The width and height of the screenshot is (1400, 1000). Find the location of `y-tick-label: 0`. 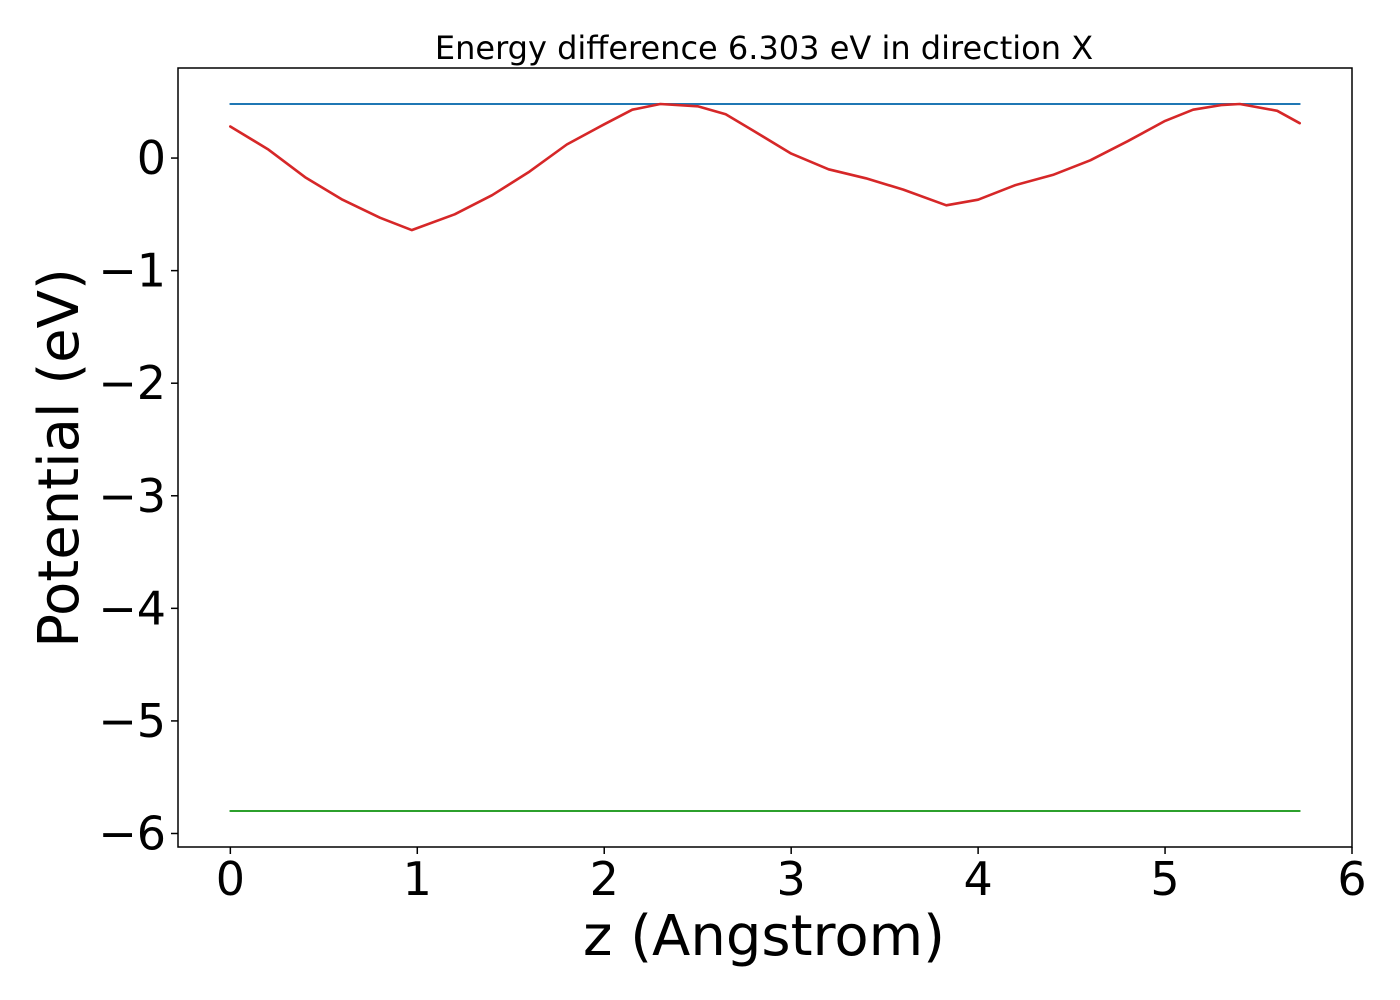

y-tick-label: 0 is located at coordinates (151, 158).